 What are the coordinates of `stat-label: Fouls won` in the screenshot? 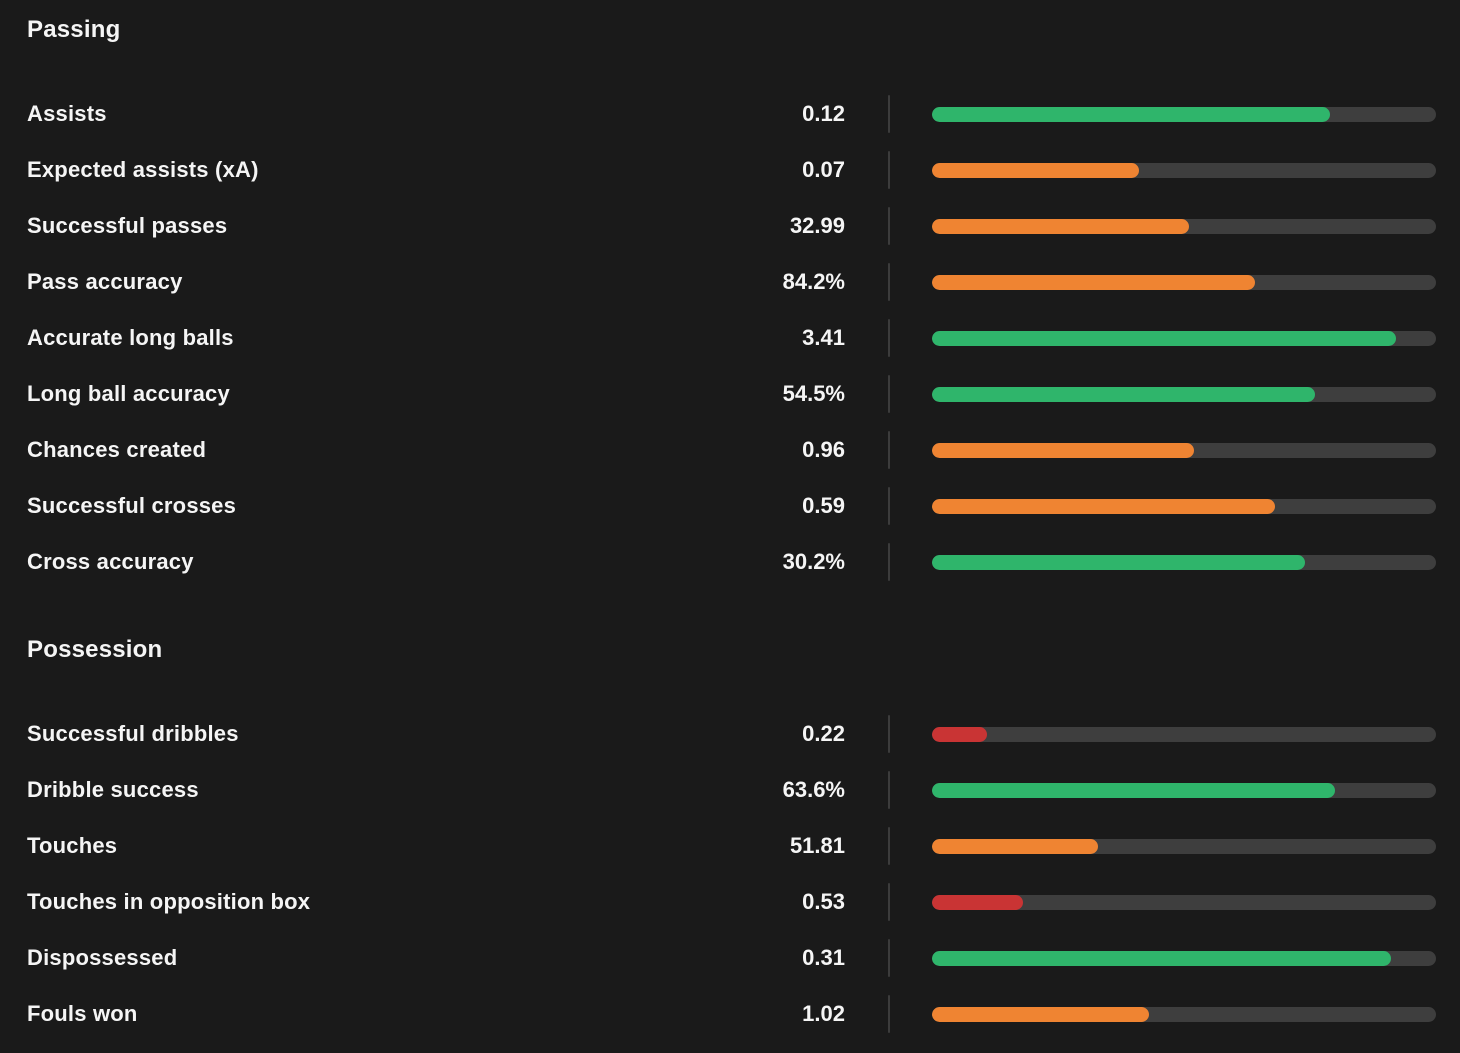 It's located at (82, 1013).